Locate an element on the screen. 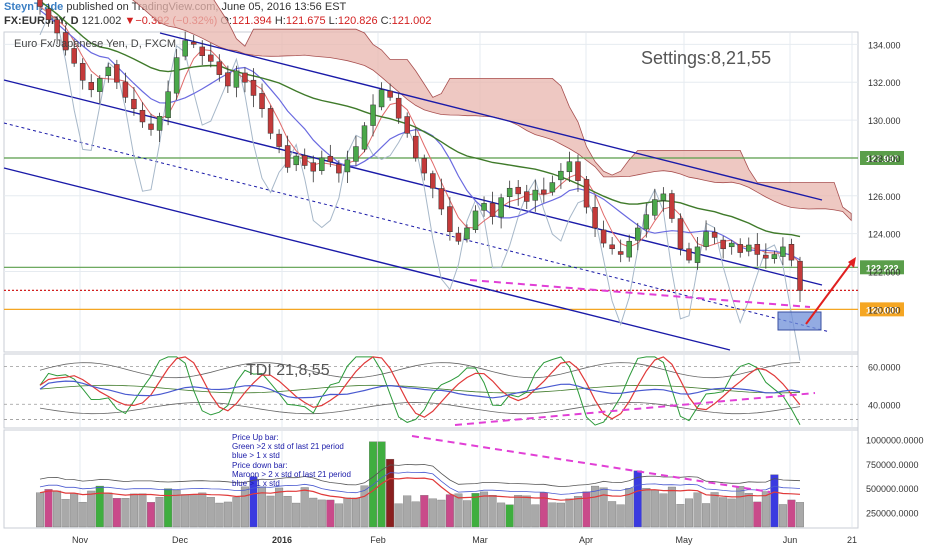 The width and height of the screenshot is (932, 550). tdi-base-line is located at coordinates (420, 389).